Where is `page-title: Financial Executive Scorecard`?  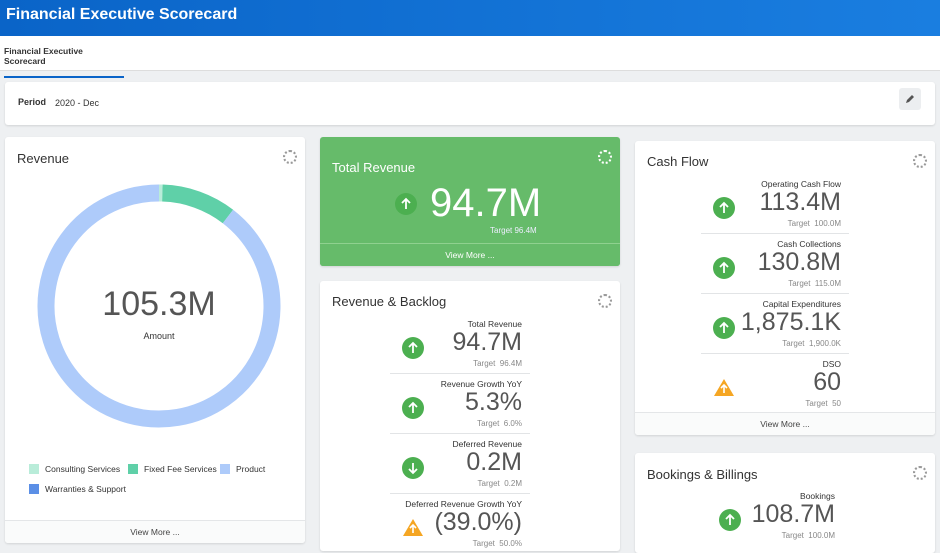
page-title: Financial Executive Scorecard is located at coordinates (121, 15).